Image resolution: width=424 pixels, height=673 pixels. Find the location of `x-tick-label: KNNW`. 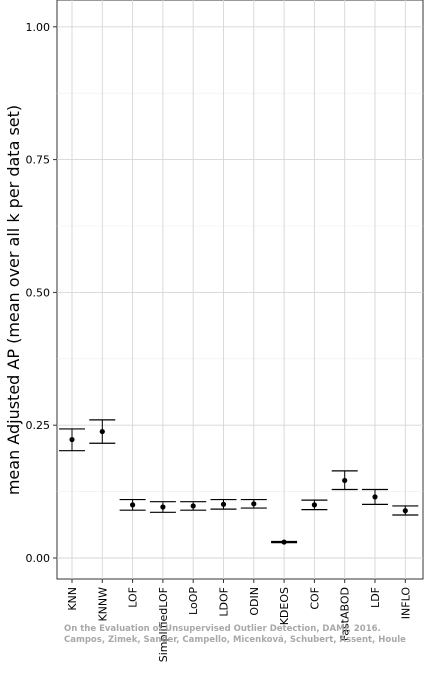

x-tick-label: KNNW is located at coordinates (102, 604).